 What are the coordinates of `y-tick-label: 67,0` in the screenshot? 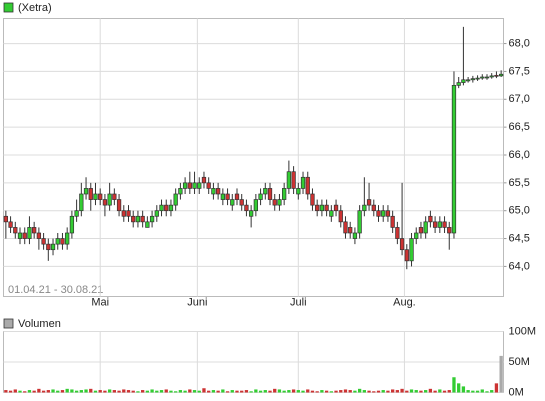 It's located at (519, 99).